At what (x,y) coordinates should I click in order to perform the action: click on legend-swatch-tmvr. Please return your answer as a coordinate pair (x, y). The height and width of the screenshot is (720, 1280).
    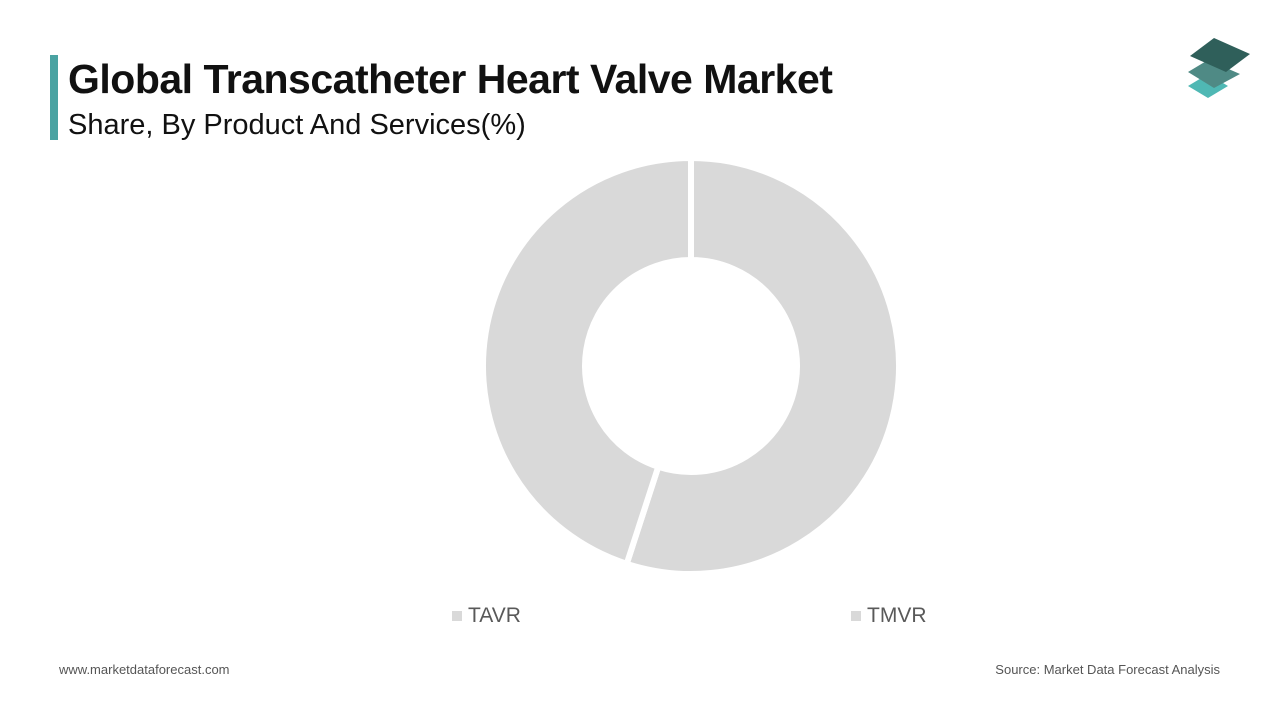
    Looking at the image, I should click on (856, 616).